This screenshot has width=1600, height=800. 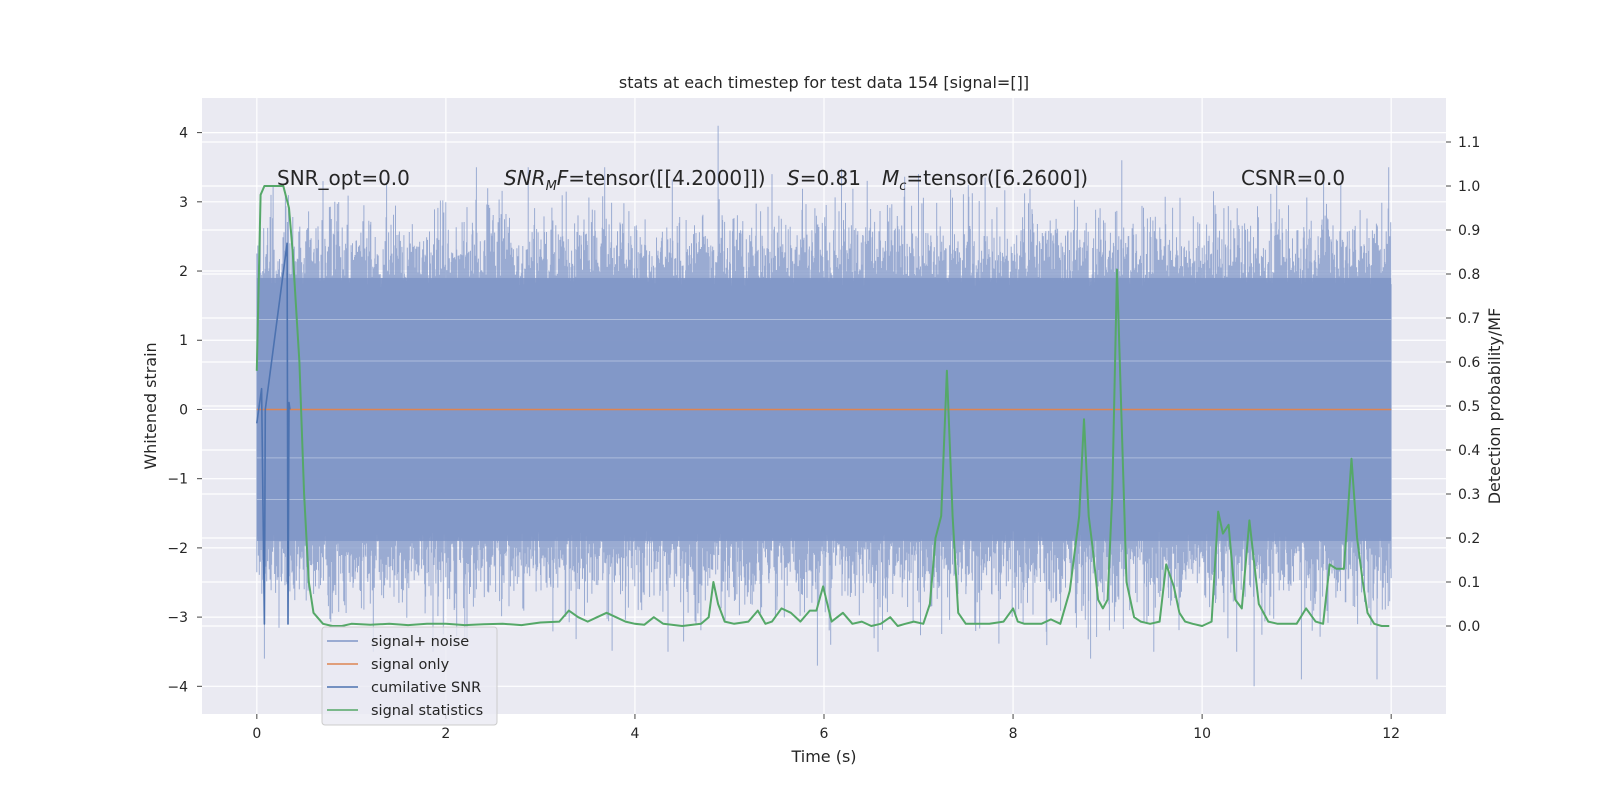 I want to click on legend-label-signal-only: signal only, so click(x=410, y=665).